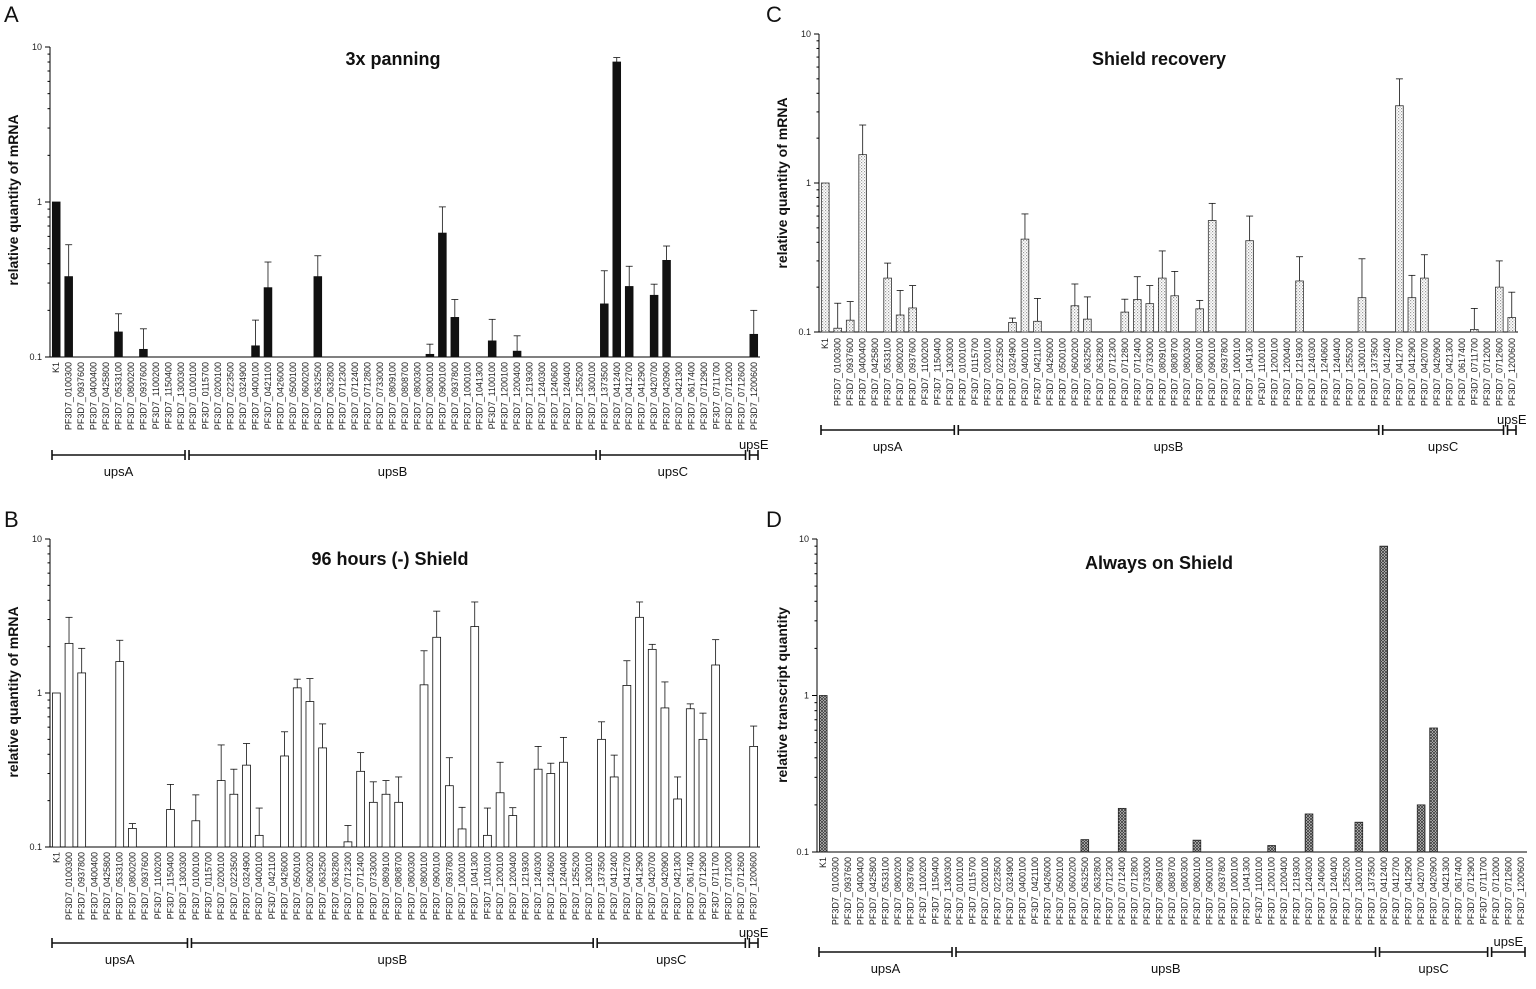 This screenshot has width=1536, height=989. What do you see at coordinates (1212, 372) in the screenshot?
I see `x-tick-label-c: PF3D7_0900100` at bounding box center [1212, 372].